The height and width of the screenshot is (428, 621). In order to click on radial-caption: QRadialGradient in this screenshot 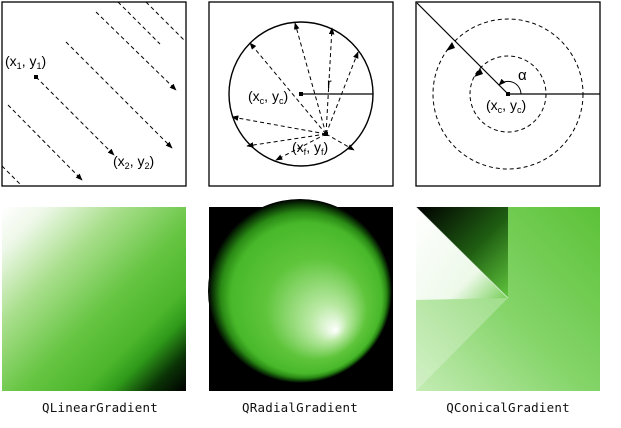, I will do `click(300, 407)`.